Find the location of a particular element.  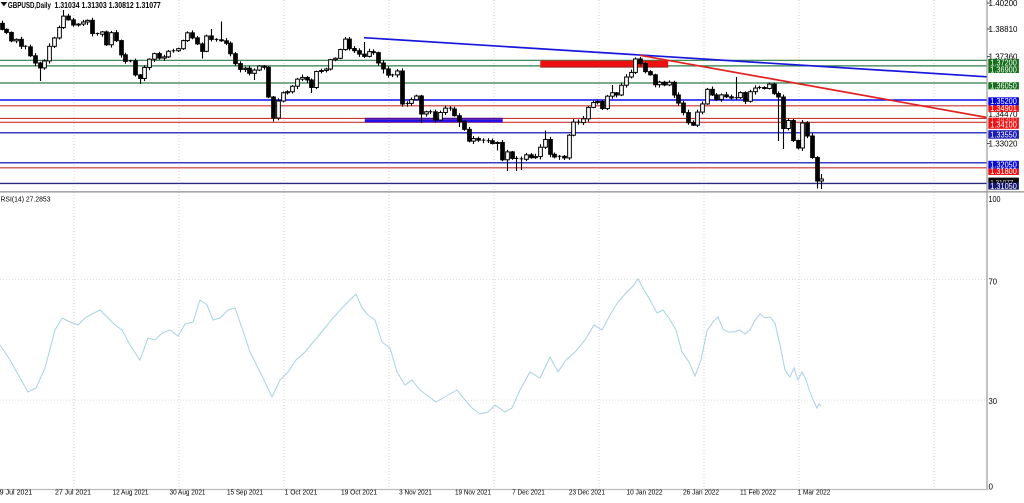

svg-text: 1.35200 is located at coordinates (1003, 101).